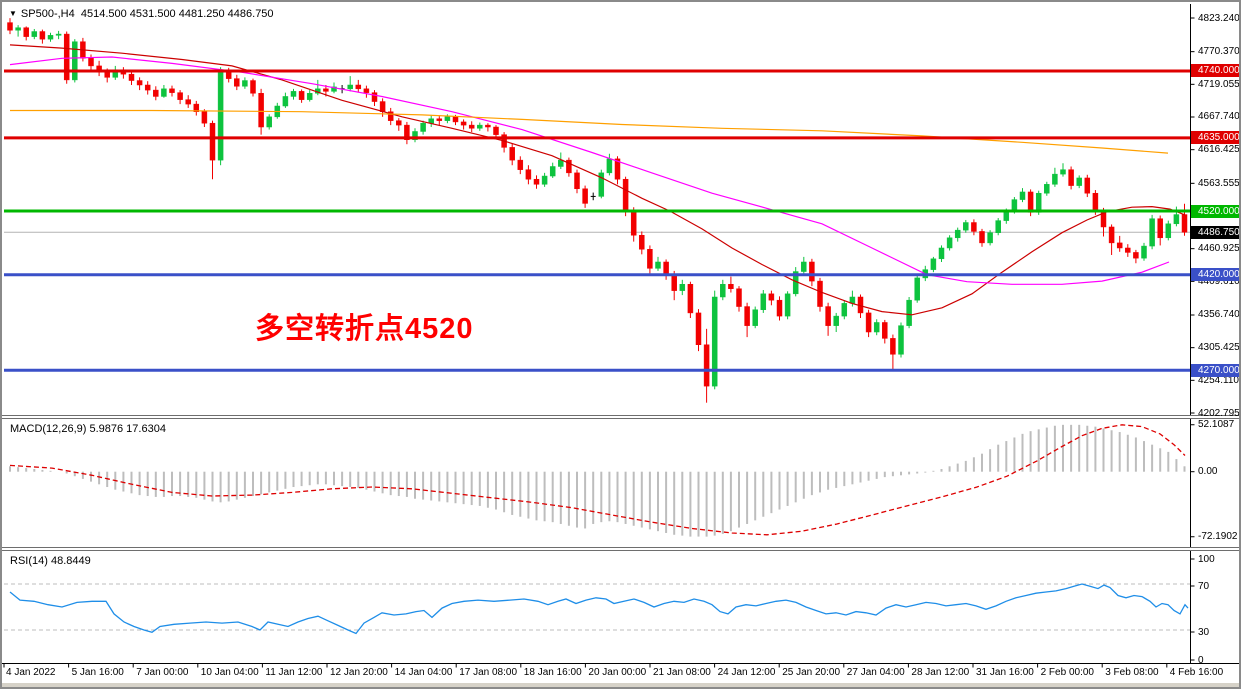  What do you see at coordinates (1215, 211) in the screenshot?
I see `level-price-tag: 4520.000` at bounding box center [1215, 211].